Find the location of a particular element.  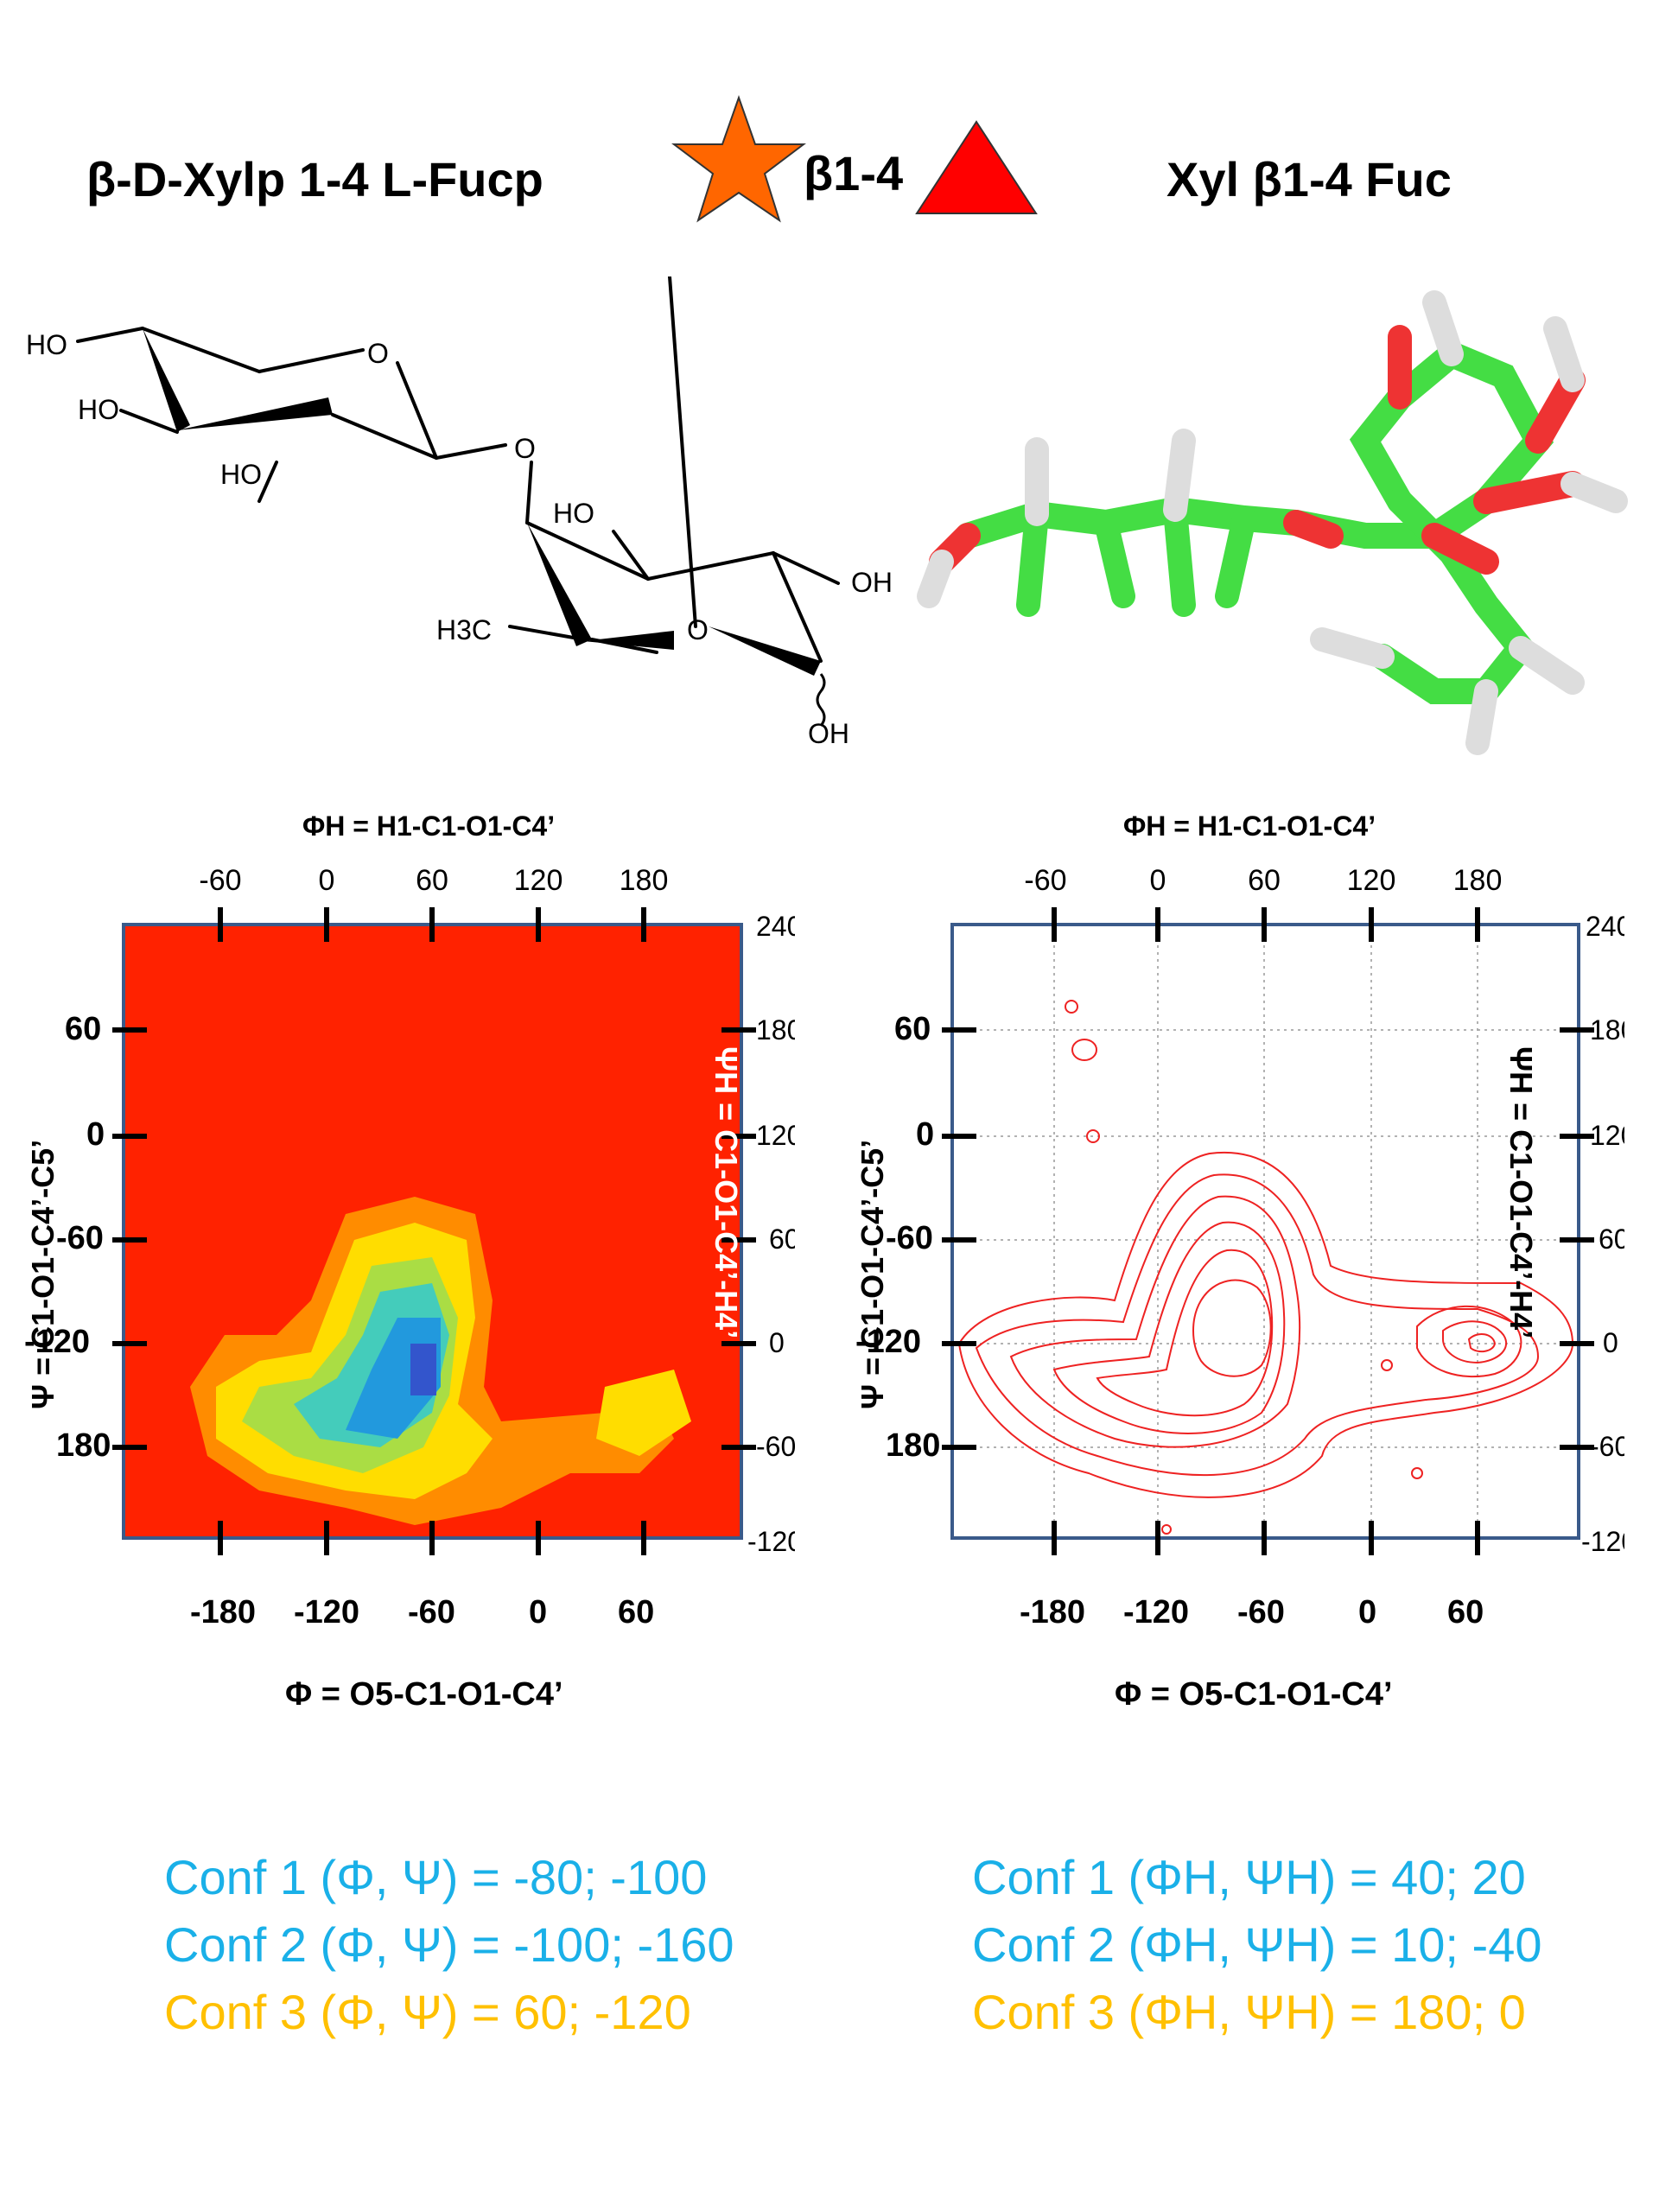

ring-oxygen-2: O is located at coordinates (698, 629).